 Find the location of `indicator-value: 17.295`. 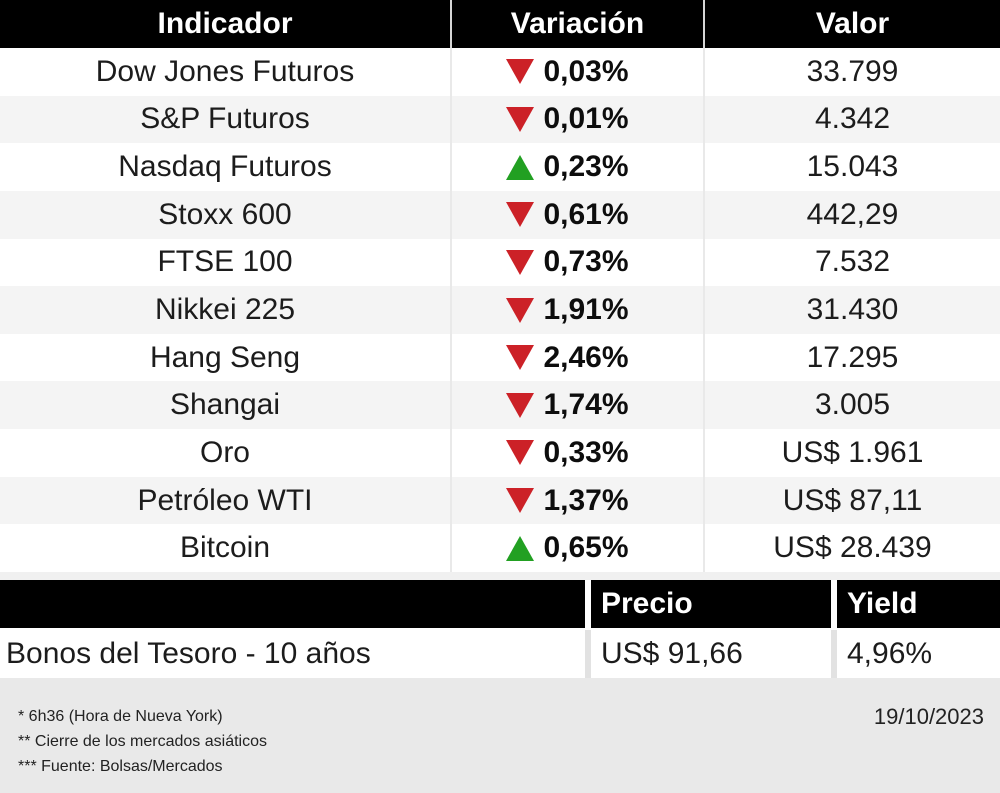

indicator-value: 17.295 is located at coordinates (851, 357).